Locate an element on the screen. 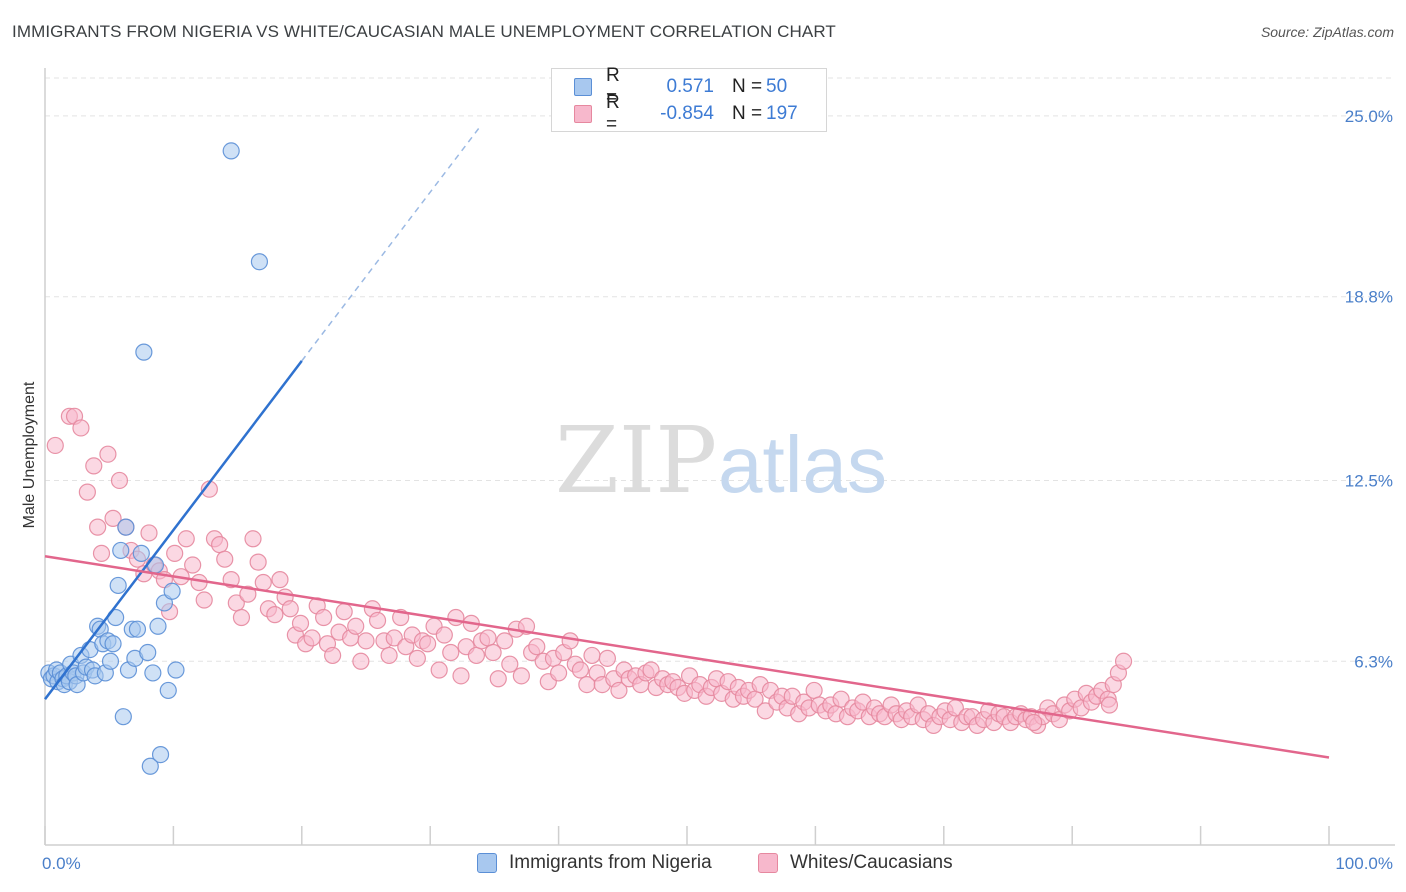  series-legend-label: Whites/Caucasians is located at coordinates (871, 862).